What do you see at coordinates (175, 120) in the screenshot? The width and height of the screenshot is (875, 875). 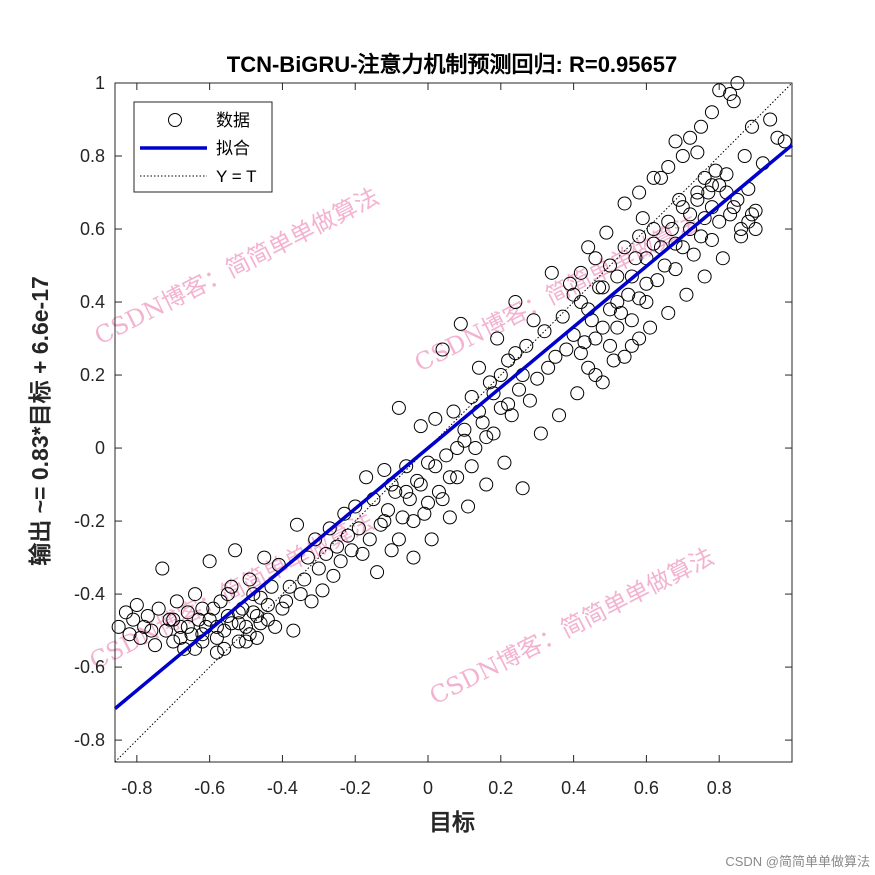 I see `legend-circle-marker` at bounding box center [175, 120].